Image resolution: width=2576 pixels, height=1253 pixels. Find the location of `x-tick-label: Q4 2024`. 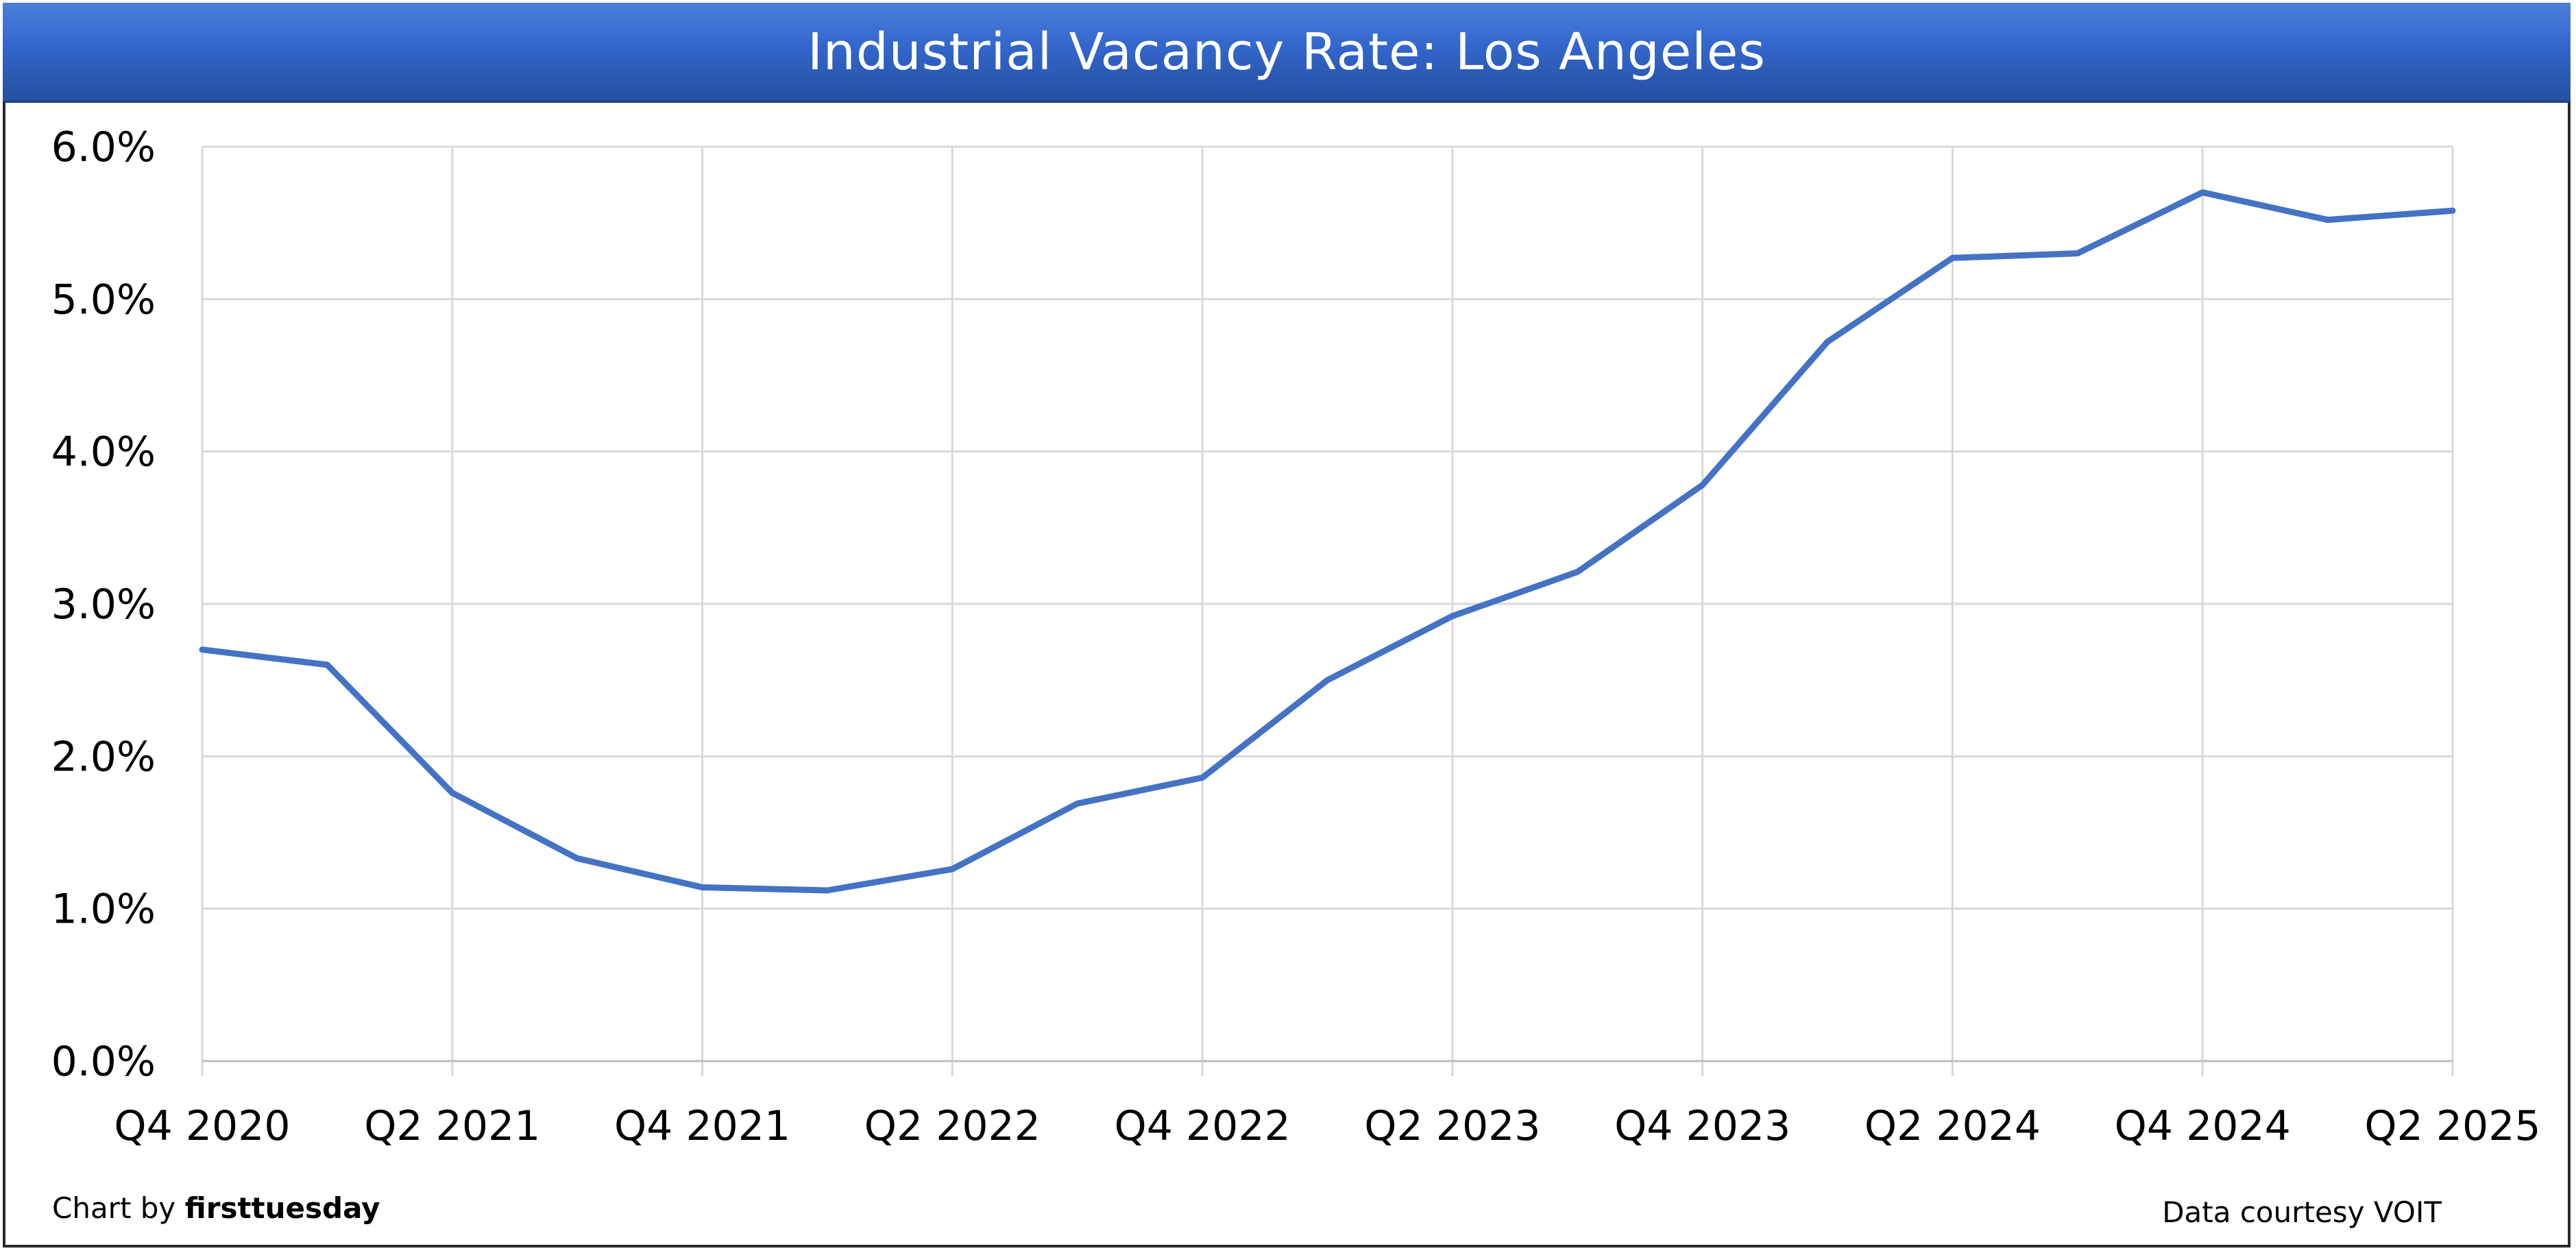

x-tick-label: Q4 2024 is located at coordinates (2203, 1126).